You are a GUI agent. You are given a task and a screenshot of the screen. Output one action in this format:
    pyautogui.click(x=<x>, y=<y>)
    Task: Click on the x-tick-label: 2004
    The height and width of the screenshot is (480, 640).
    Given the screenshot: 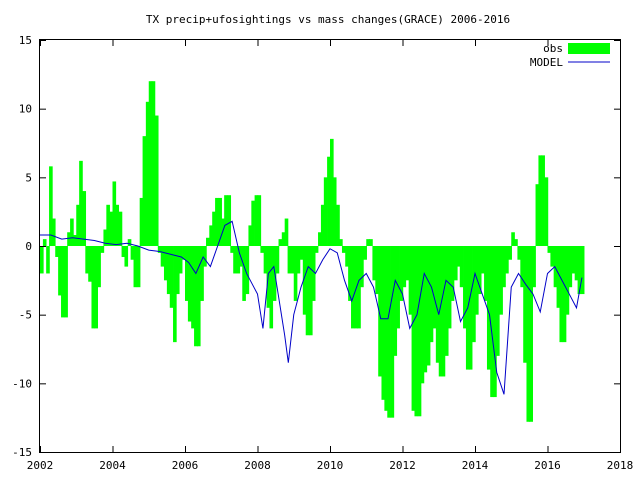 What is the action you would take?
    pyautogui.click(x=112, y=465)
    